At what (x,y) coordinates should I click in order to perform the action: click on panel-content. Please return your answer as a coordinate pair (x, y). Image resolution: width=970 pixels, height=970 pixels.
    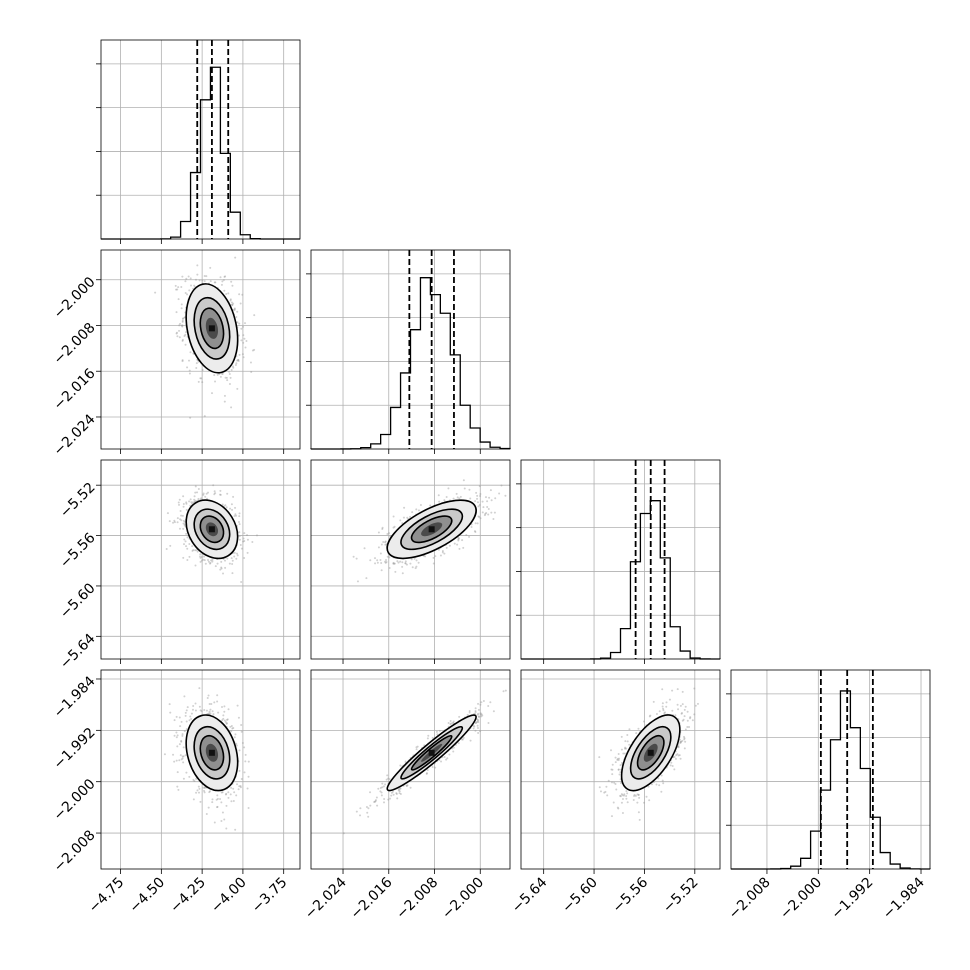
    Looking at the image, I should click on (200, 349).